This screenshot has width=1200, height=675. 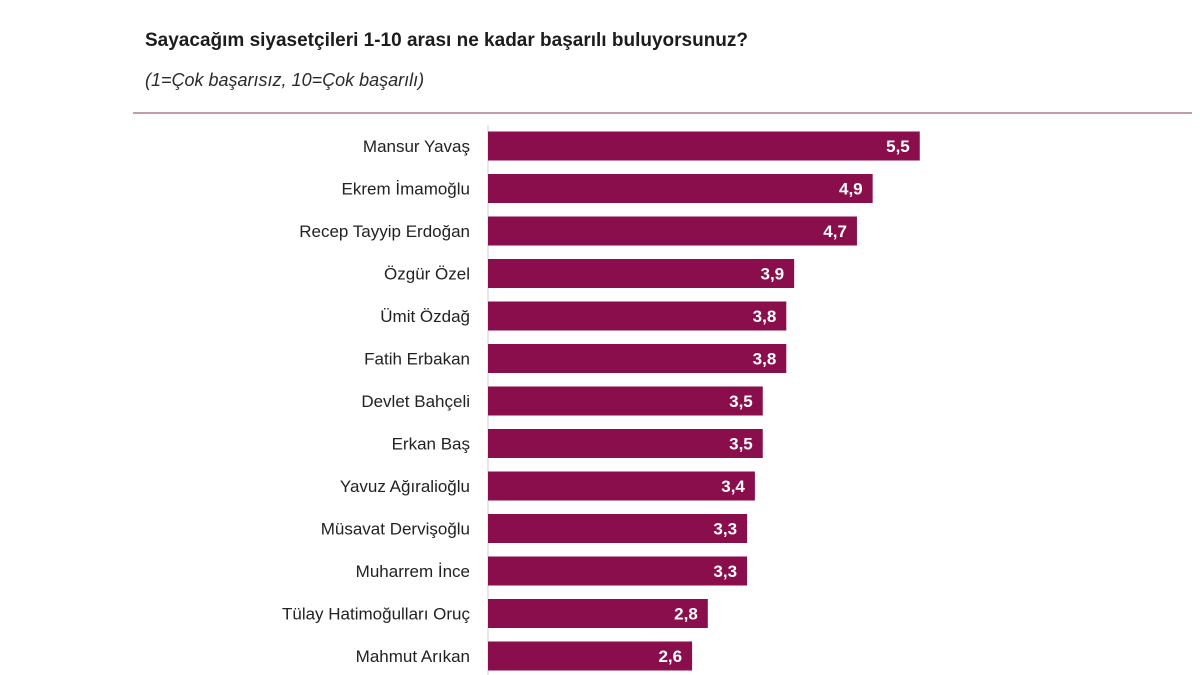 What do you see at coordinates (431, 444) in the screenshot?
I see `category-label: Erkan Baş` at bounding box center [431, 444].